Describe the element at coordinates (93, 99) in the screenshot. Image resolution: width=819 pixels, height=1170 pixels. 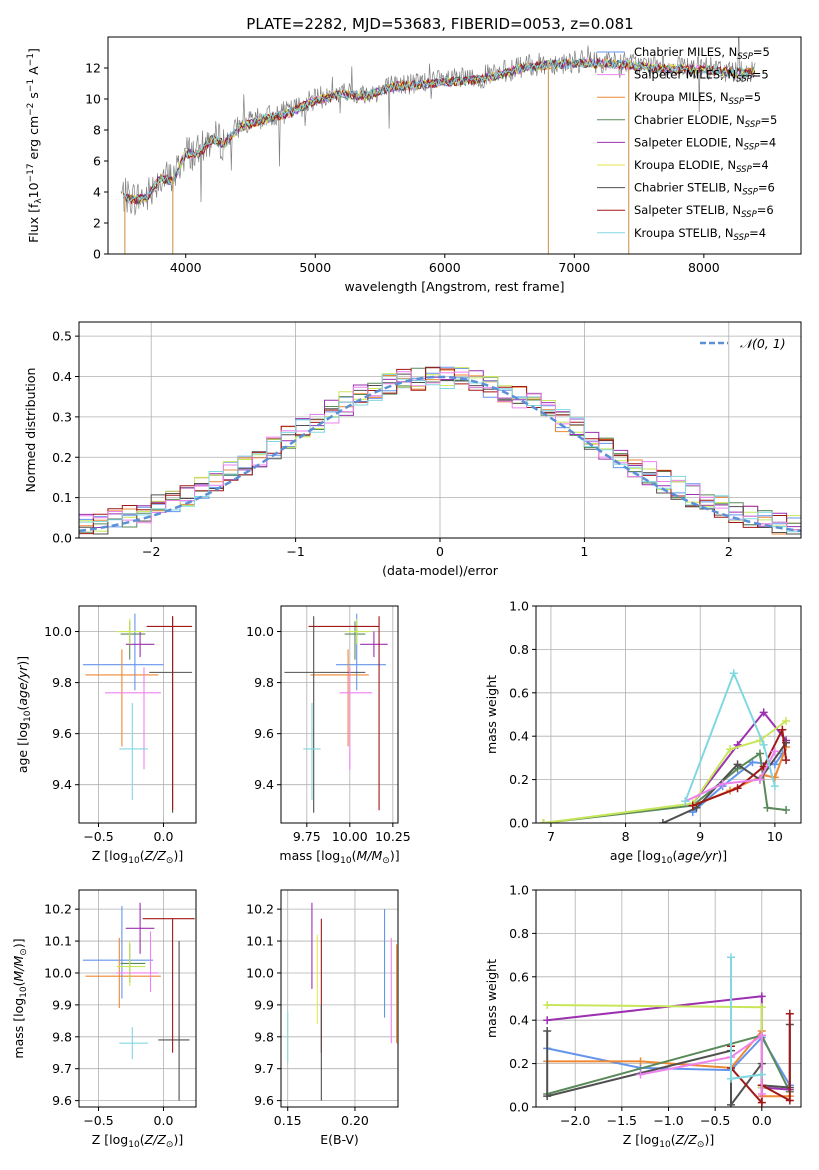
I see `y-tick-label: 10` at that location.